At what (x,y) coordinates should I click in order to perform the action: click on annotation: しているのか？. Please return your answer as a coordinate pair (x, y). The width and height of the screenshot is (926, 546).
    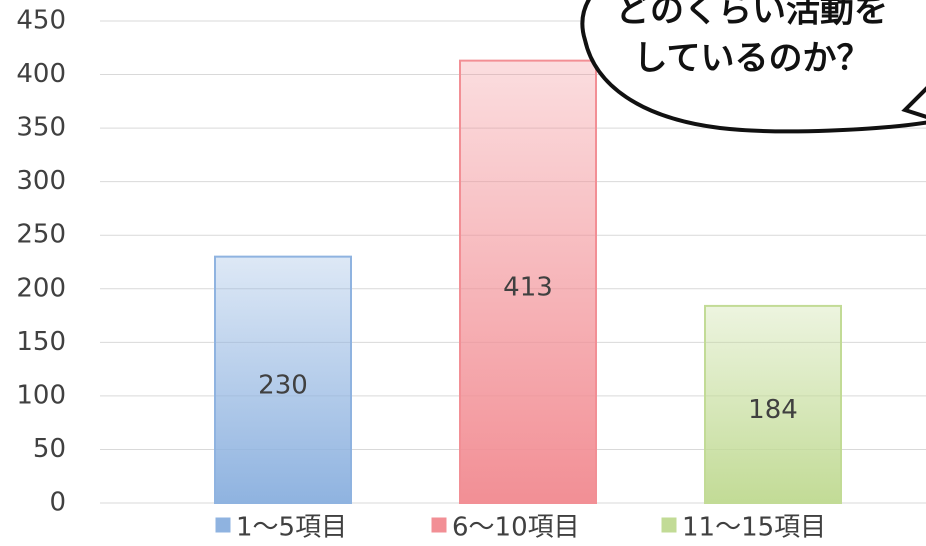
    Looking at the image, I should click on (752, 59).